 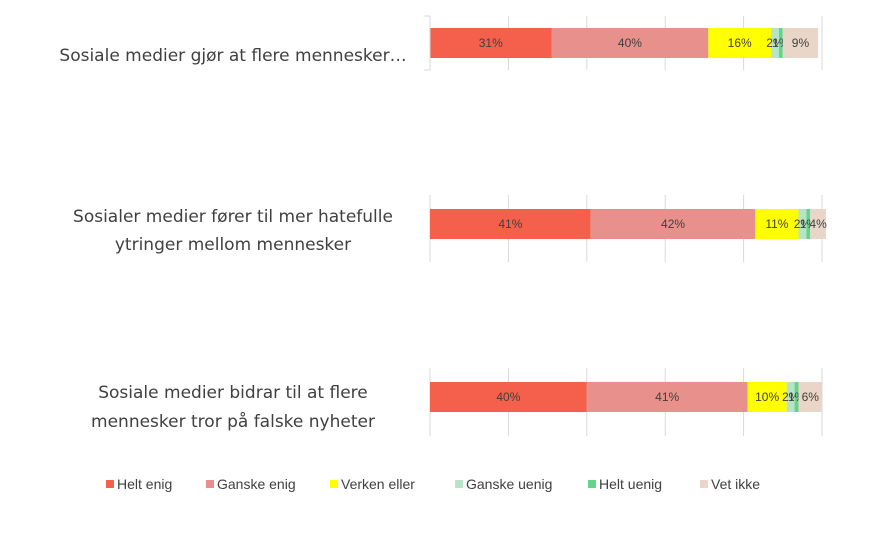 What do you see at coordinates (427, 43) in the screenshot?
I see `axis-bracket` at bounding box center [427, 43].